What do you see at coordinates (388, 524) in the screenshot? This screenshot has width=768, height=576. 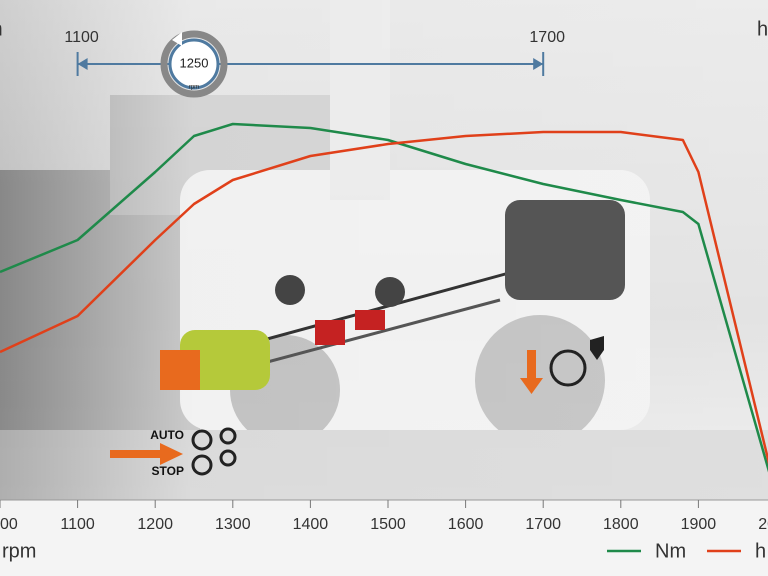 I see `x-tick-label: 1500` at bounding box center [388, 524].